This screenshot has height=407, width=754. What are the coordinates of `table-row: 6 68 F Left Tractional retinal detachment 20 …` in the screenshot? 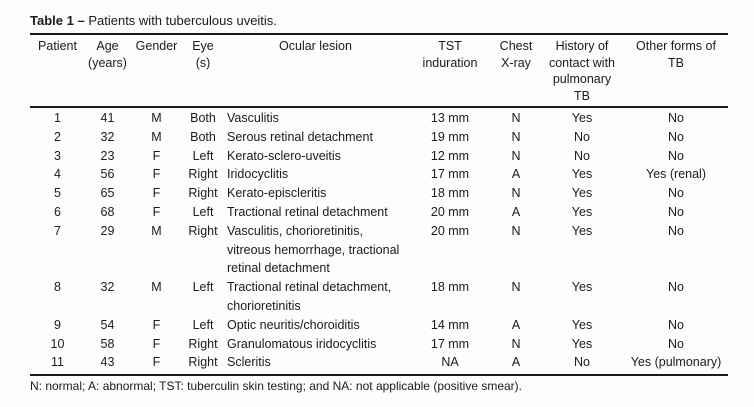 It's located at (379, 212).